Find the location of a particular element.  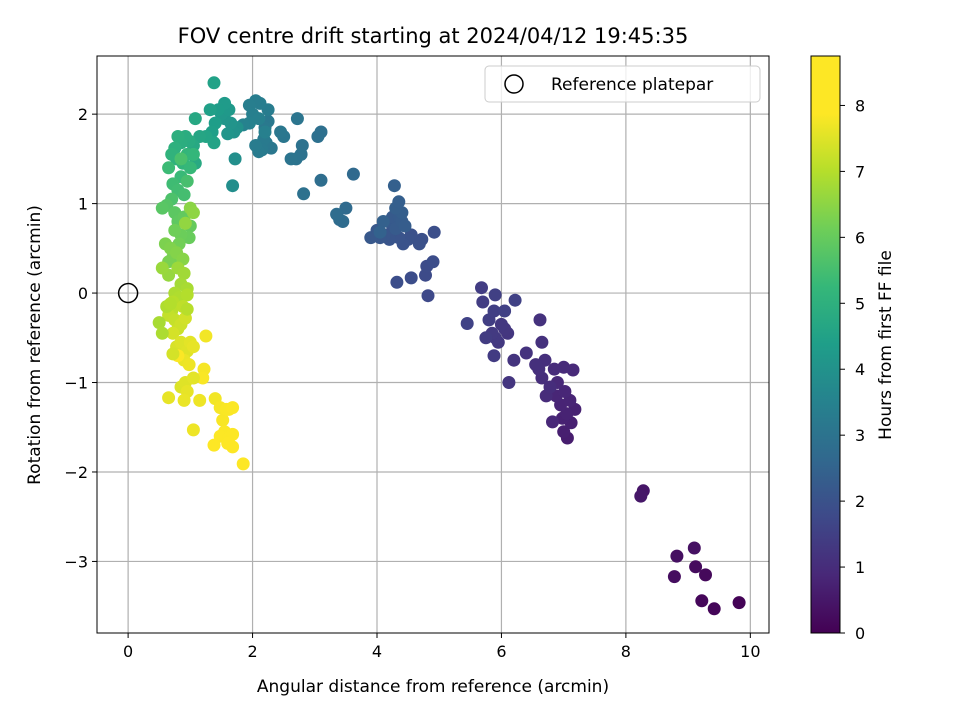

colorbar-tick-label: 4 is located at coordinates (860, 369).